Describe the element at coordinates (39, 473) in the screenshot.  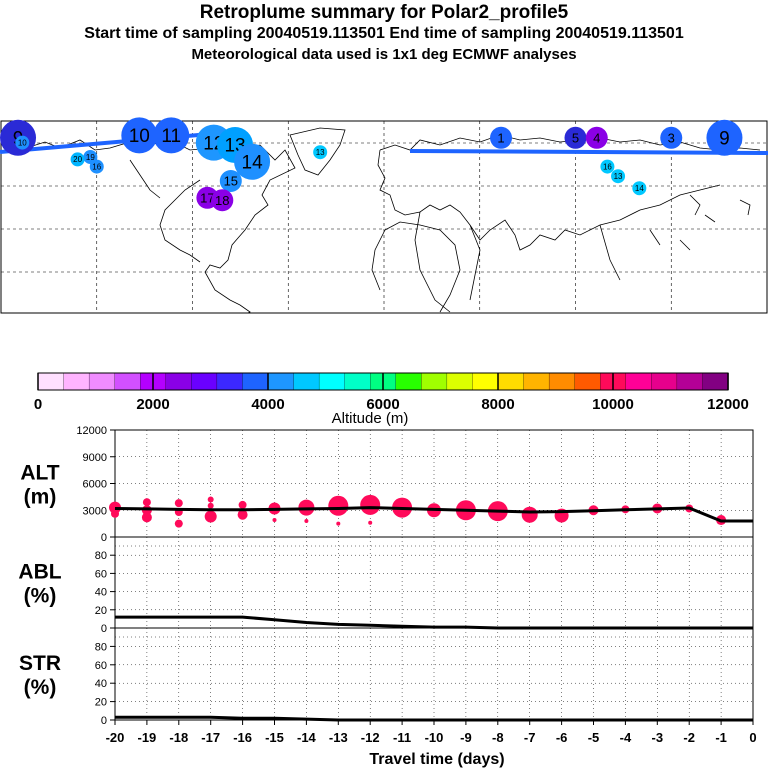
I see `y-axis-label: ALT` at that location.